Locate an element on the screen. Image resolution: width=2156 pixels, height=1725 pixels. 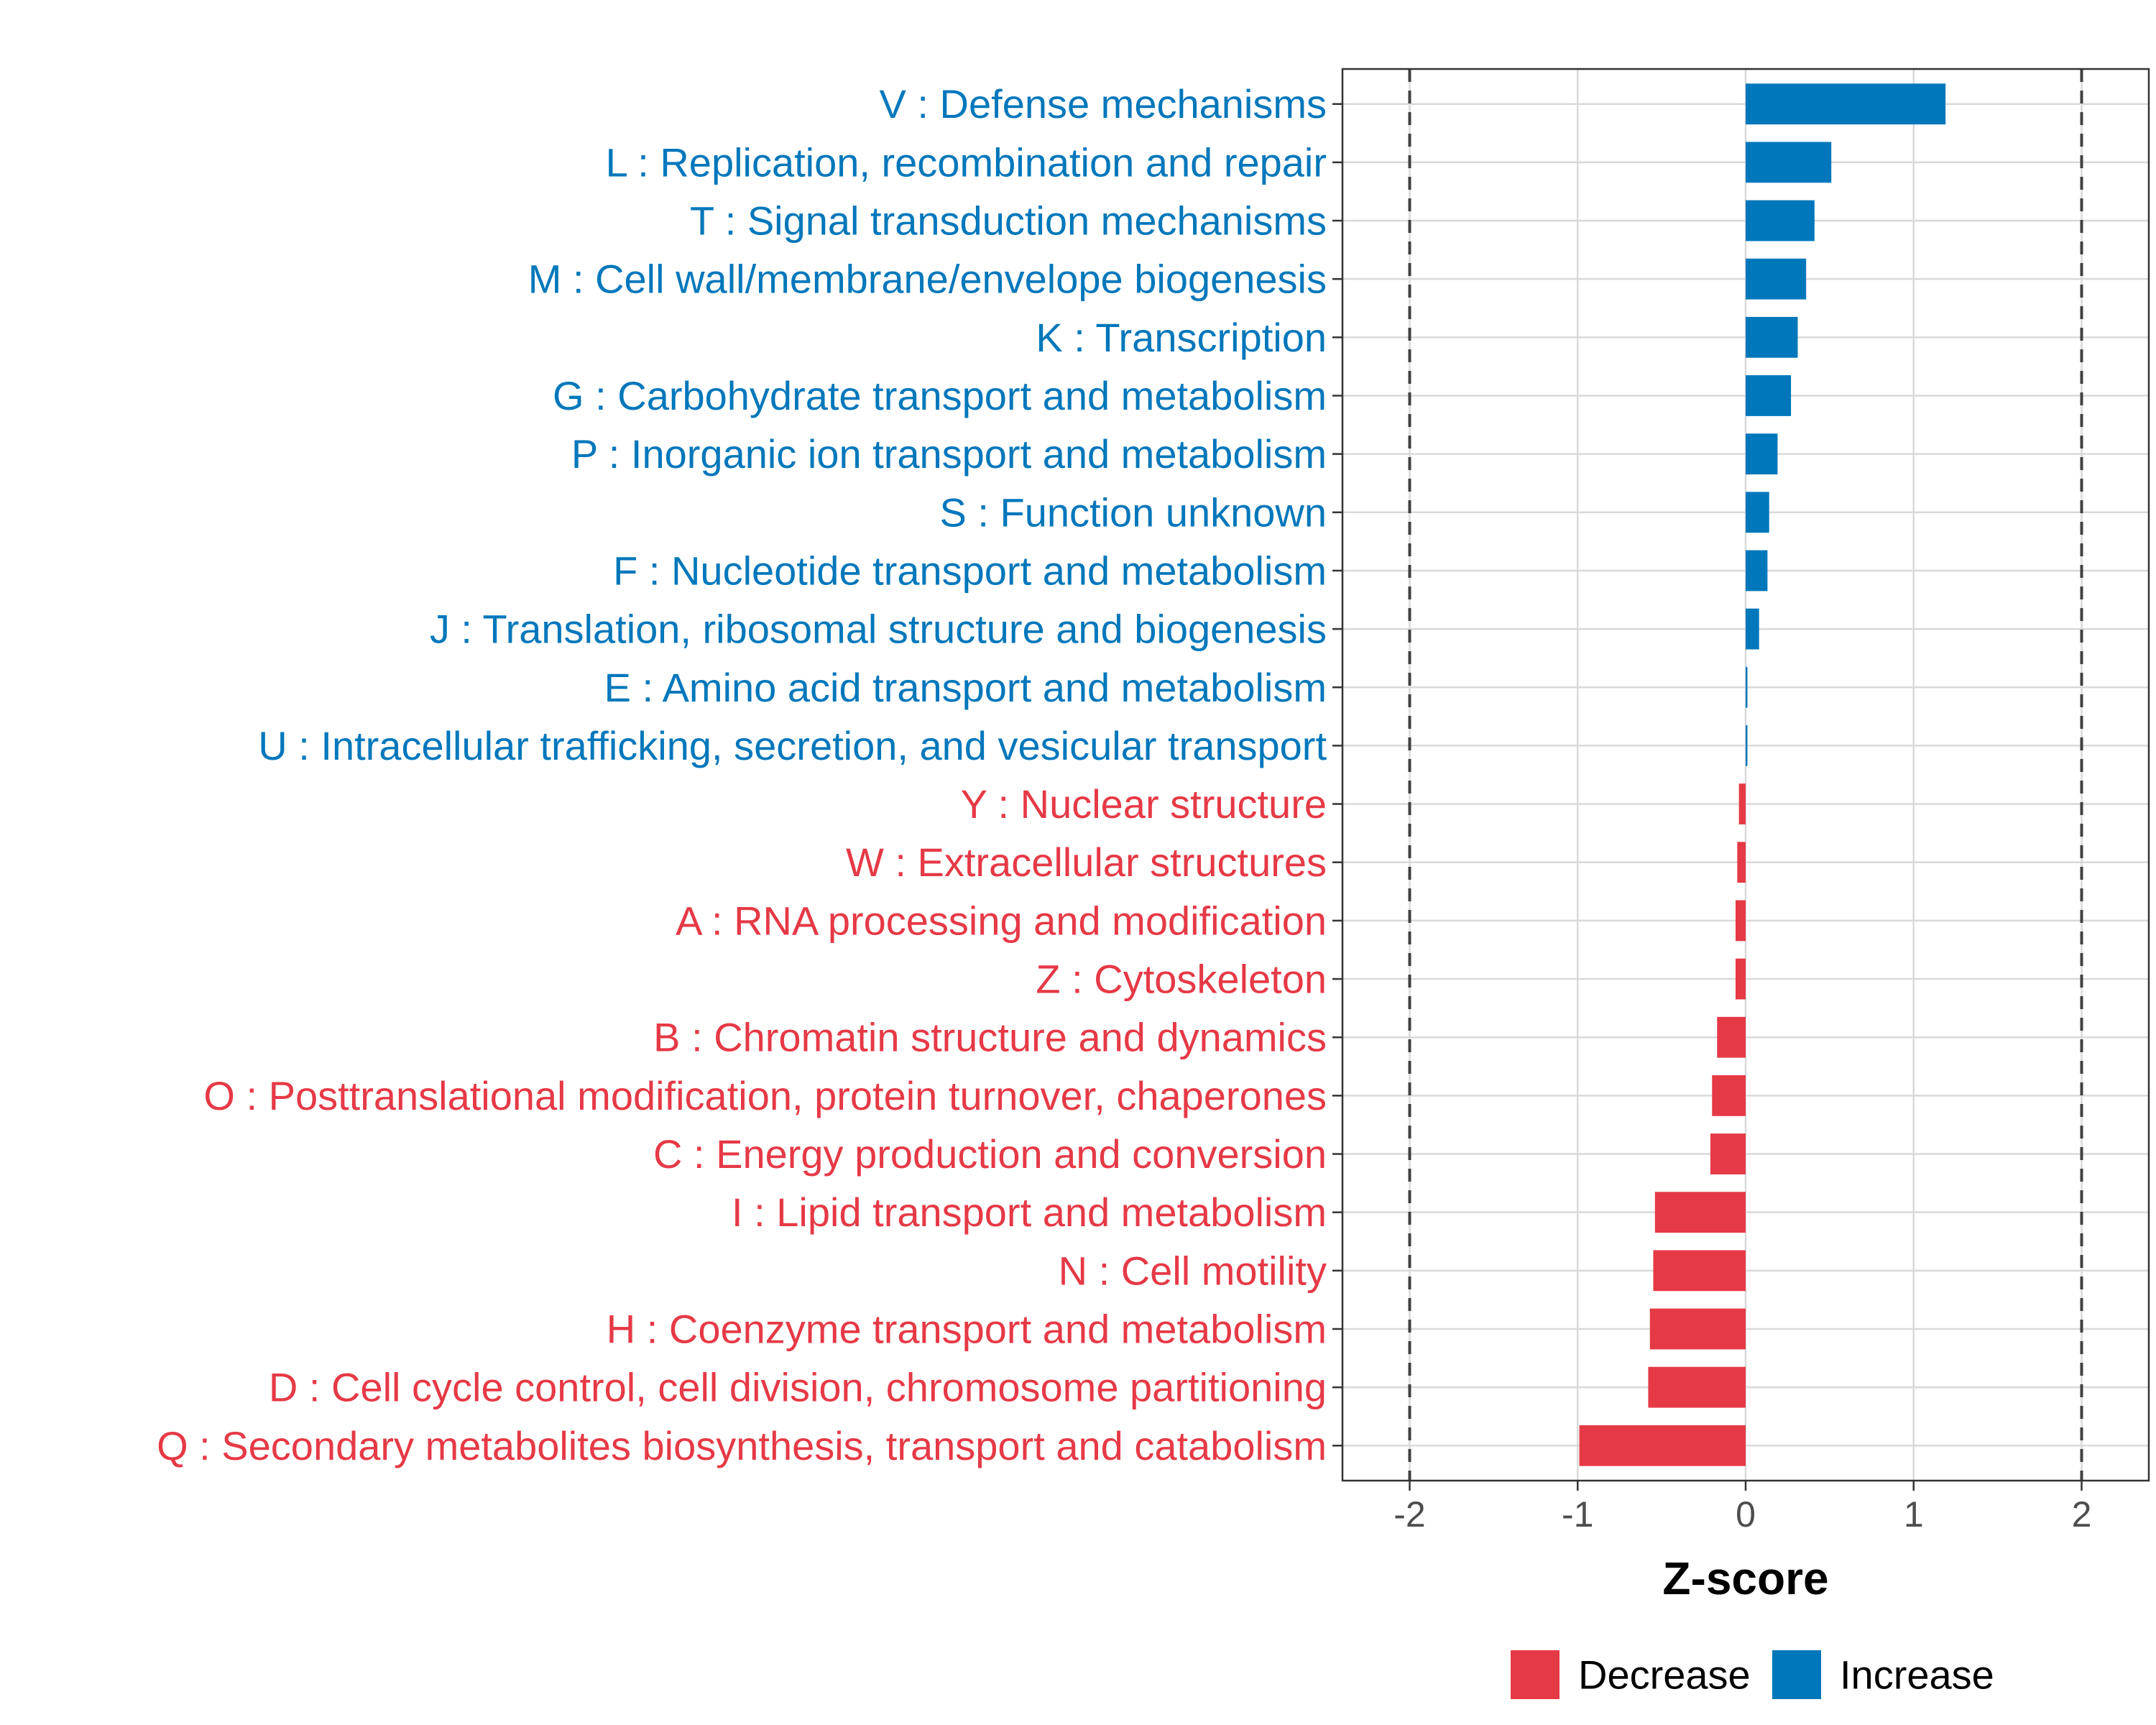
category-label: C : Energy production and conversion is located at coordinates (990, 1154).